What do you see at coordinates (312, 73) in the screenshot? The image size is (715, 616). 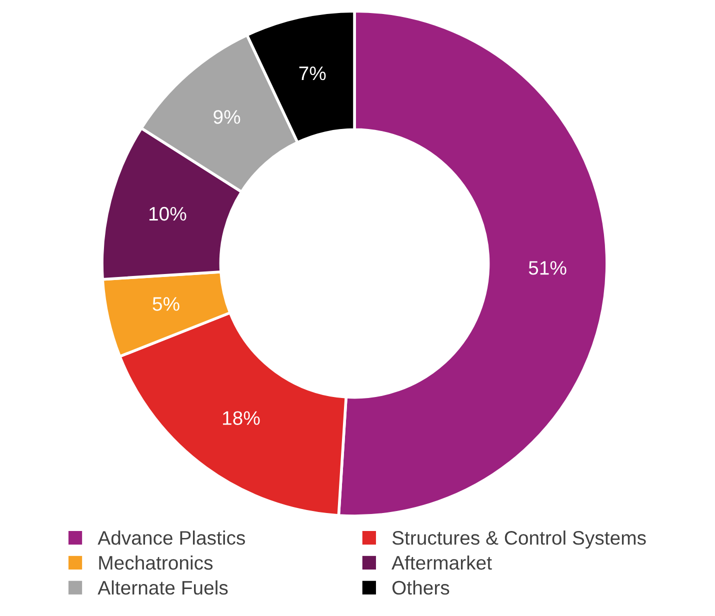 I see `data-label: 7%` at bounding box center [312, 73].